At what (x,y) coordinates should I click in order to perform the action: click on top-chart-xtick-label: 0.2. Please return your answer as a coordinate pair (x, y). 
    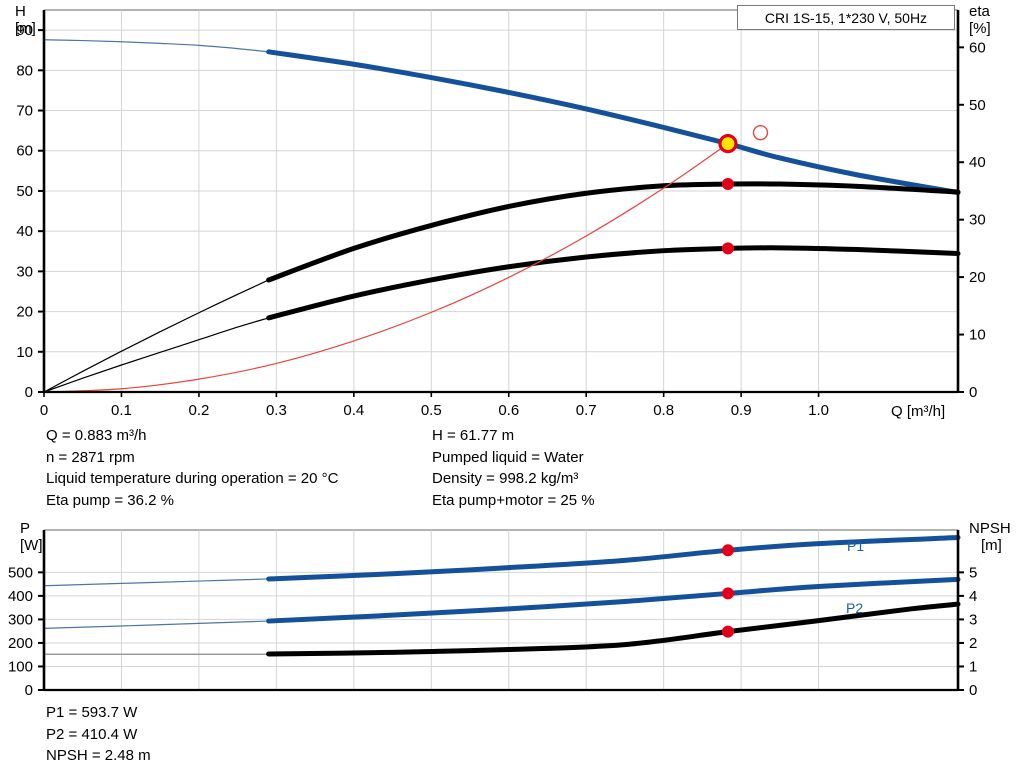
    Looking at the image, I should click on (198, 410).